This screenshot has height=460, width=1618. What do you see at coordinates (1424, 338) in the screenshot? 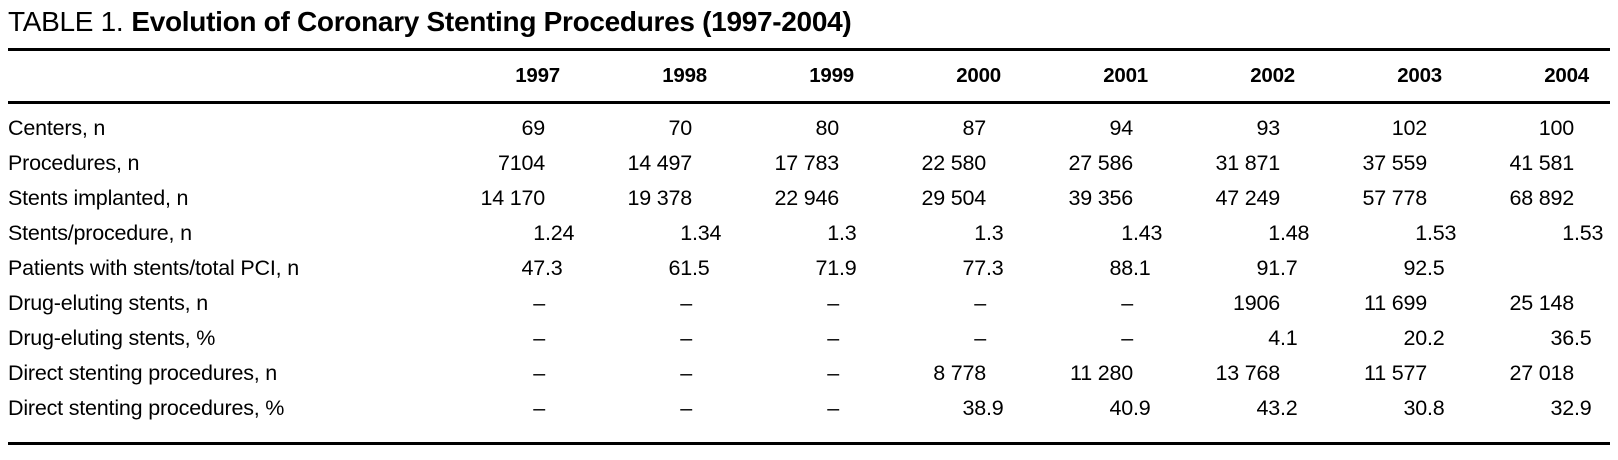
I see `value-cell: 20.2` at bounding box center [1424, 338].